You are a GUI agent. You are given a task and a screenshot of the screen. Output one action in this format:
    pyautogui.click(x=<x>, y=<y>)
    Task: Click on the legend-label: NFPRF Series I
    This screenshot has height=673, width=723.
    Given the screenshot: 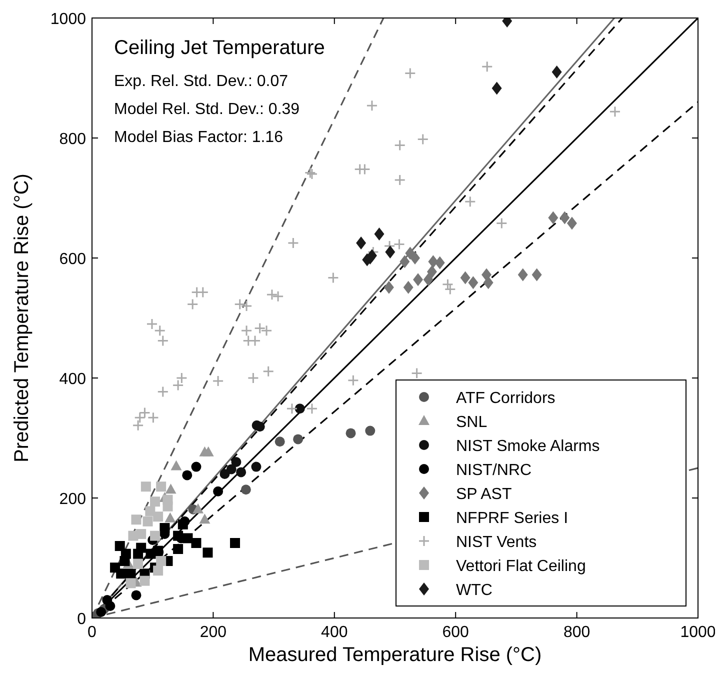 What is the action you would take?
    pyautogui.click(x=512, y=518)
    